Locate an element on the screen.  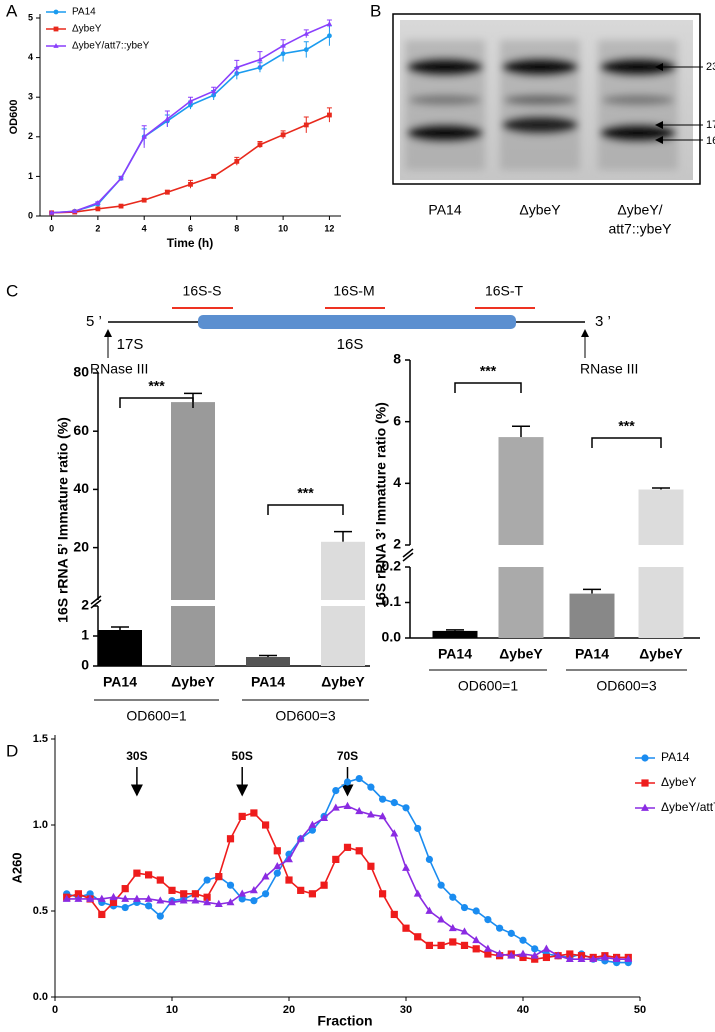
y-tick-label: 3 is located at coordinates (30, 97).